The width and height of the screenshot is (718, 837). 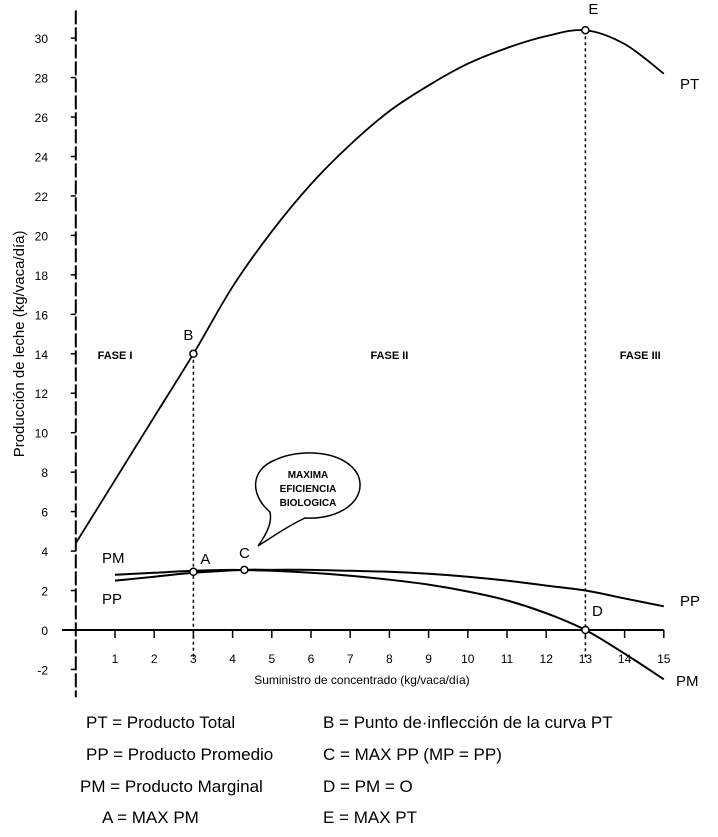 I want to click on x-tick-label: 12, so click(x=547, y=659).